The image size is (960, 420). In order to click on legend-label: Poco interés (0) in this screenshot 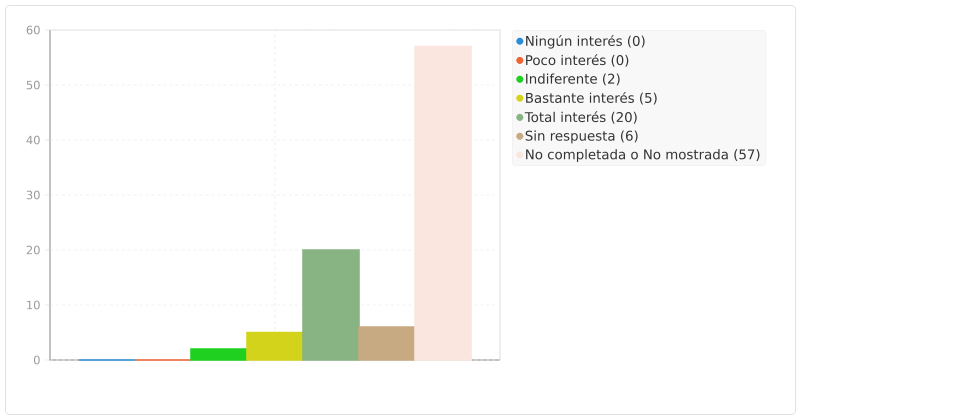, I will do `click(577, 60)`.